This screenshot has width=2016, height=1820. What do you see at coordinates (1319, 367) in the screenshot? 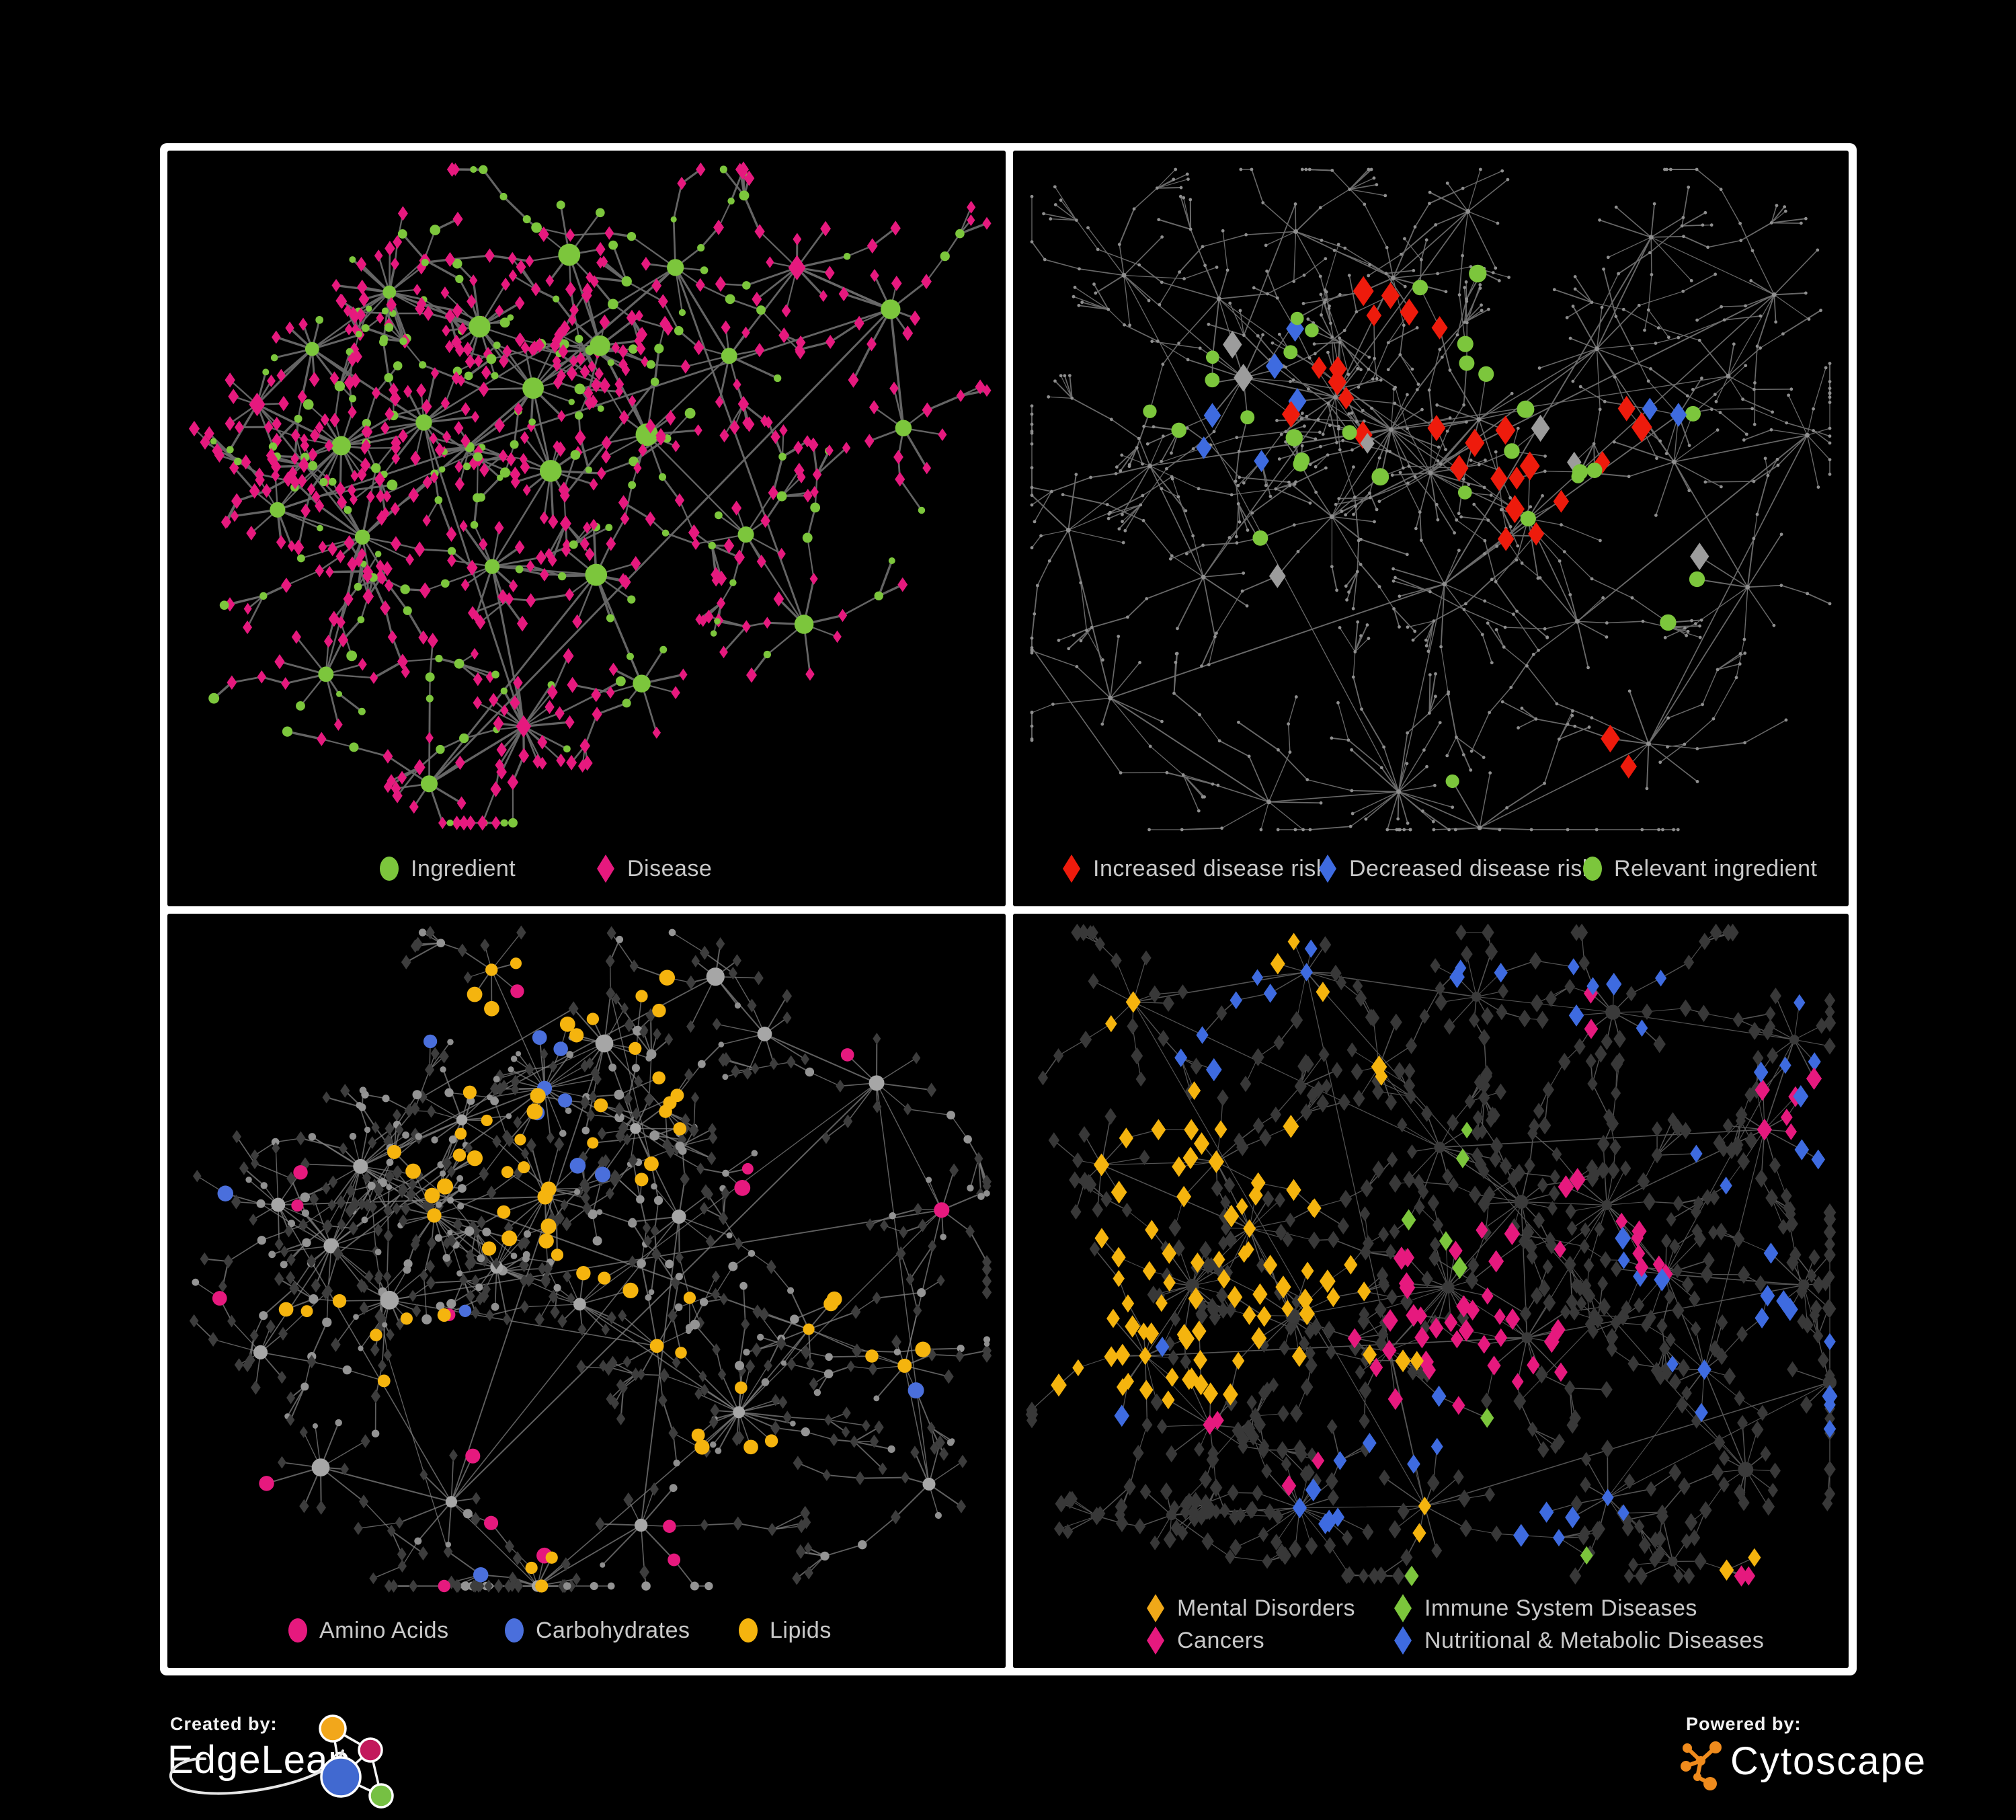
I see `network-node-increased-disease-risk` at bounding box center [1319, 367].